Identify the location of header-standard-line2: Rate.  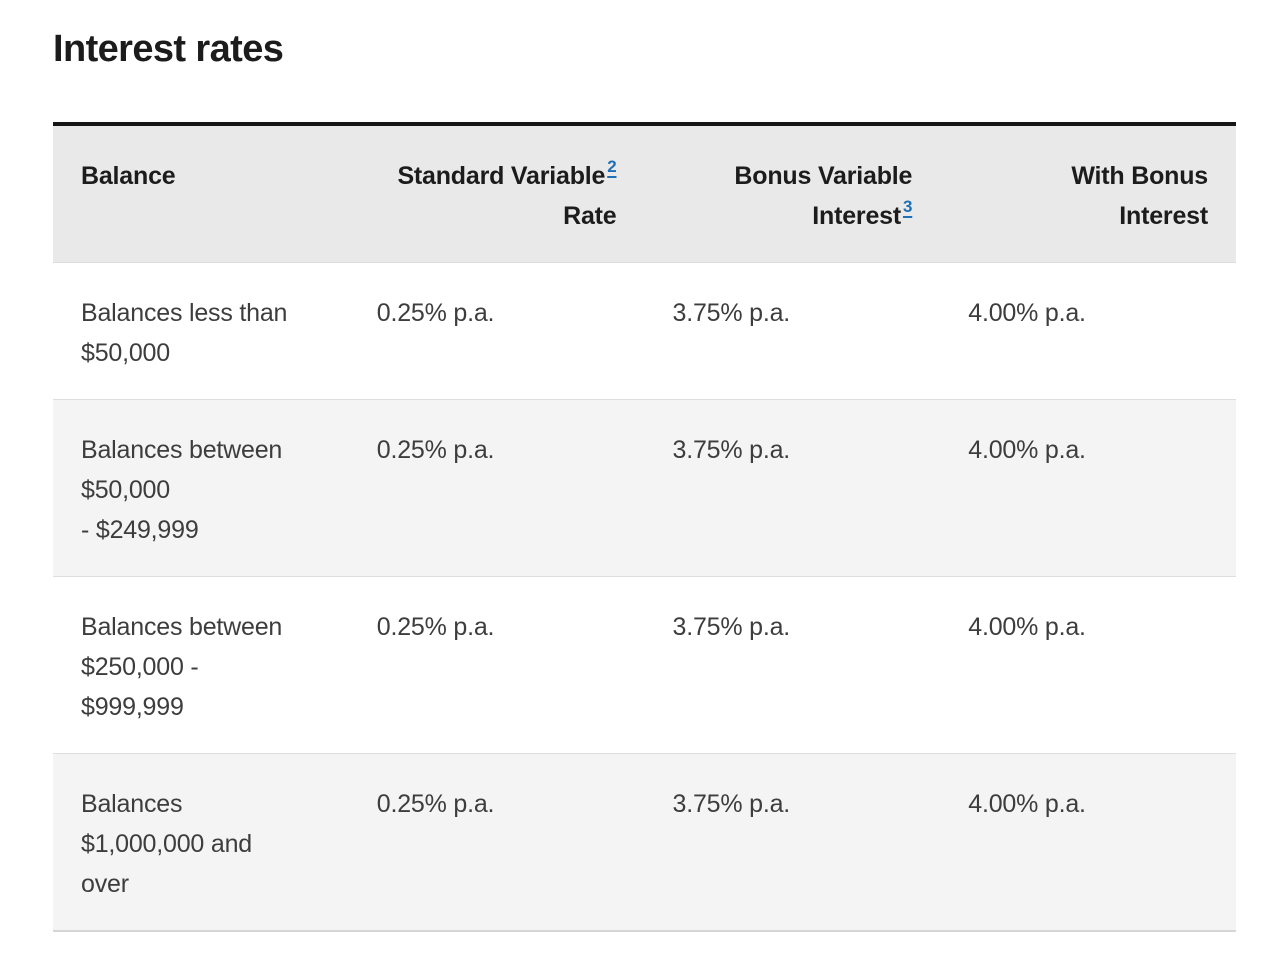
(590, 216).